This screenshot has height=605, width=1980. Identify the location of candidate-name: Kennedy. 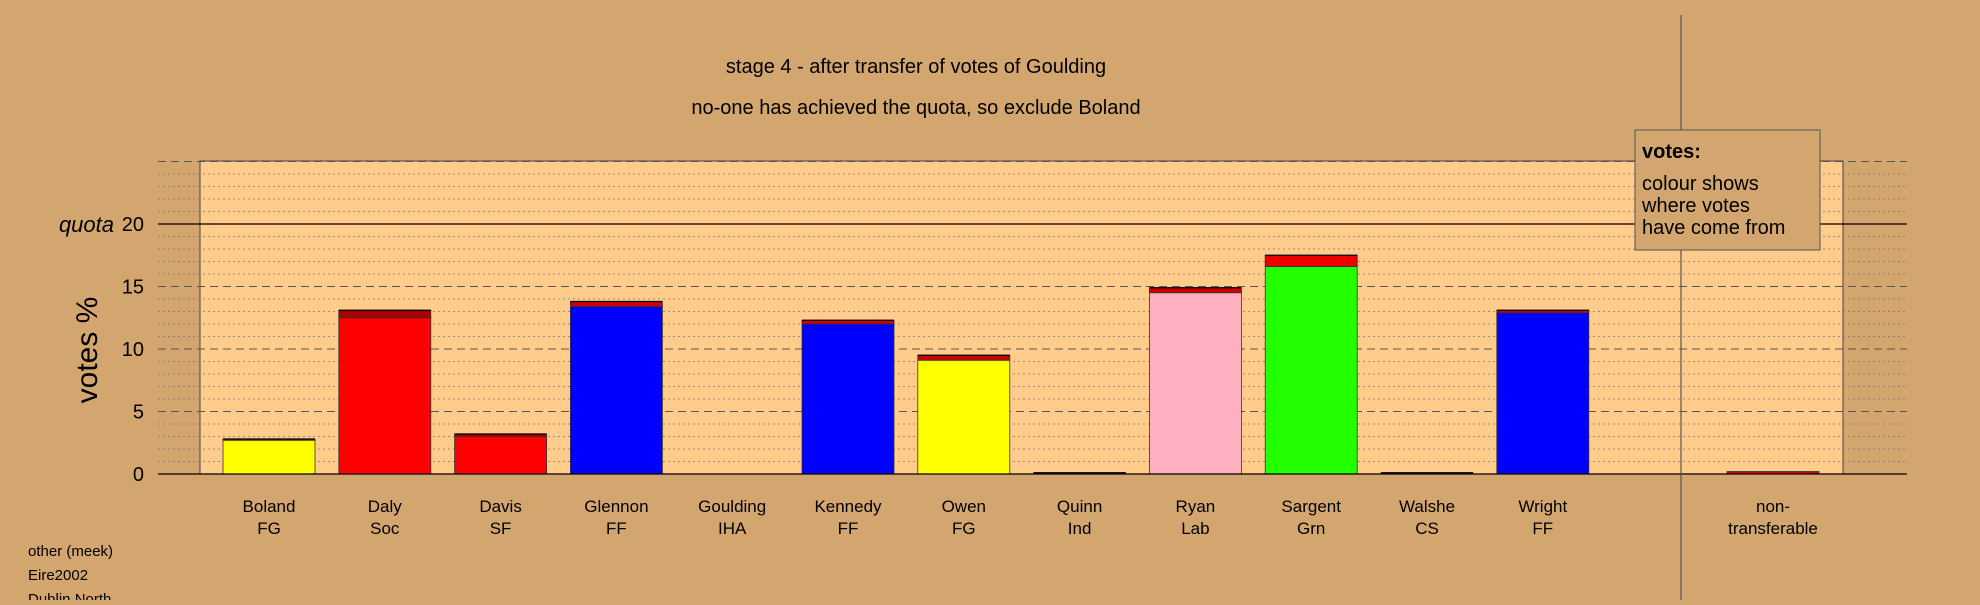
(848, 506).